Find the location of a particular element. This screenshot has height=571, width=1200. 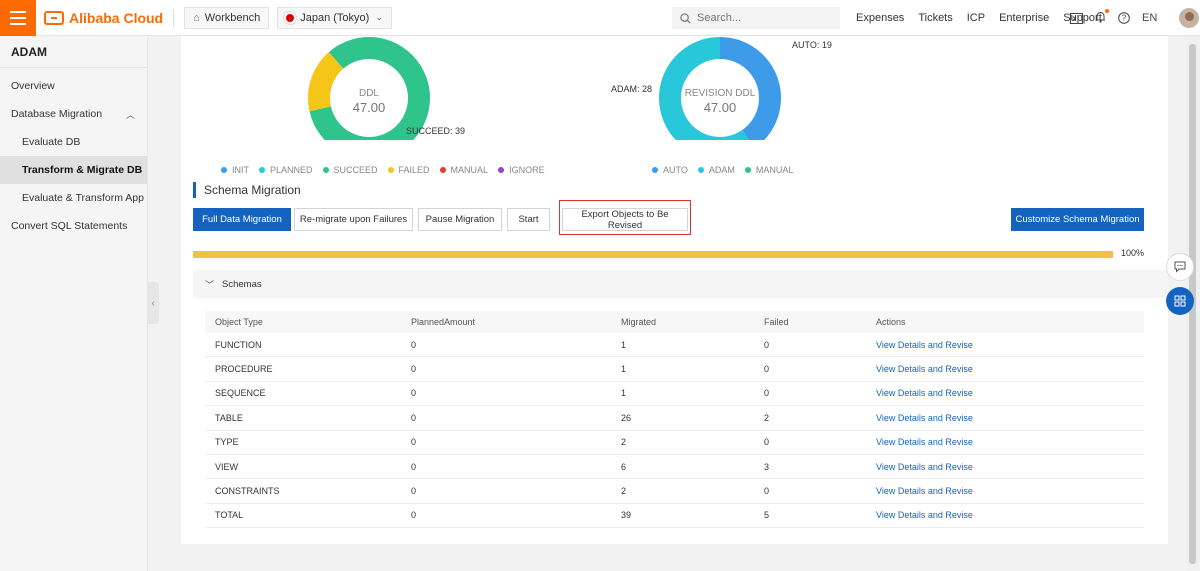

workbench-button: ⌂ Workbench is located at coordinates (227, 17).